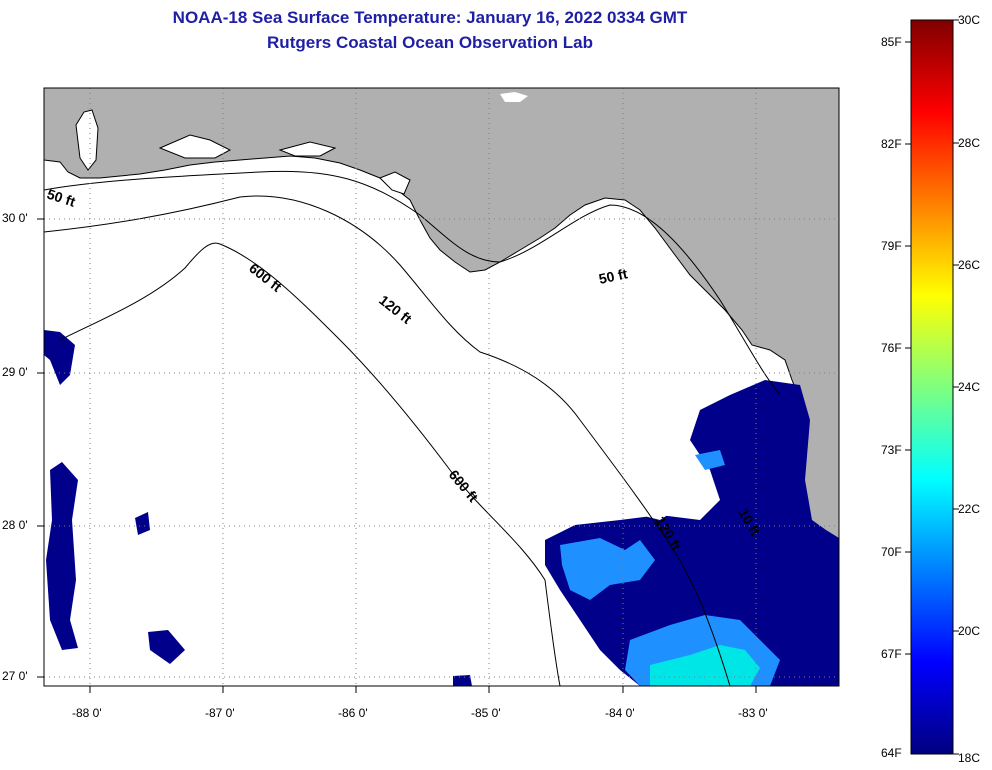 This screenshot has width=992, height=770. I want to click on lon-label: -86 0', so click(353, 713).